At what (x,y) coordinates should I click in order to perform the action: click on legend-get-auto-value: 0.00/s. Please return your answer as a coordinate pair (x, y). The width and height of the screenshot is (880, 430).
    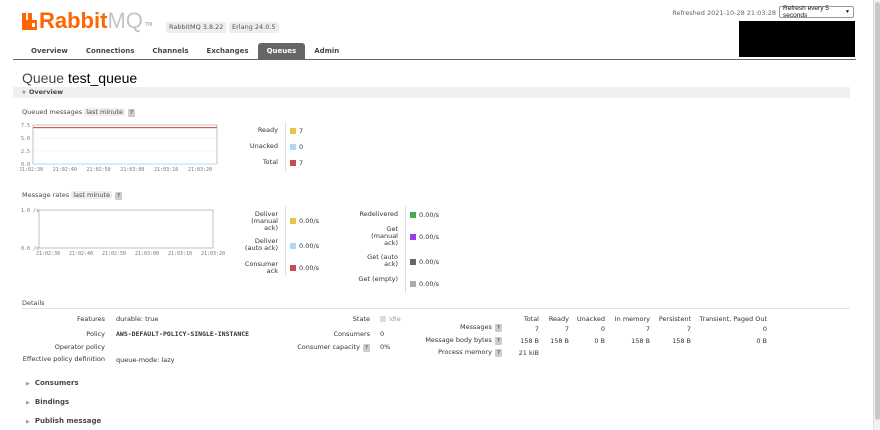
    Looking at the image, I should click on (424, 262).